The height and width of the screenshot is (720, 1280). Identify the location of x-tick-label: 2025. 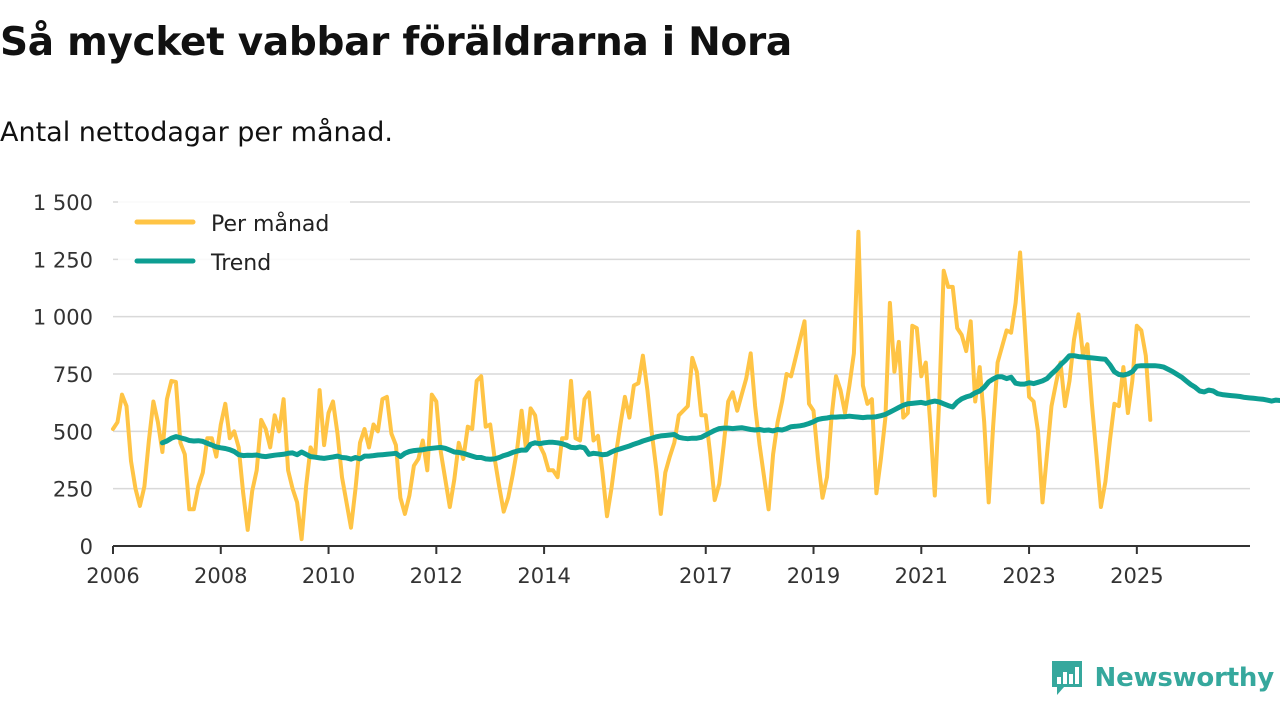
(1136, 576).